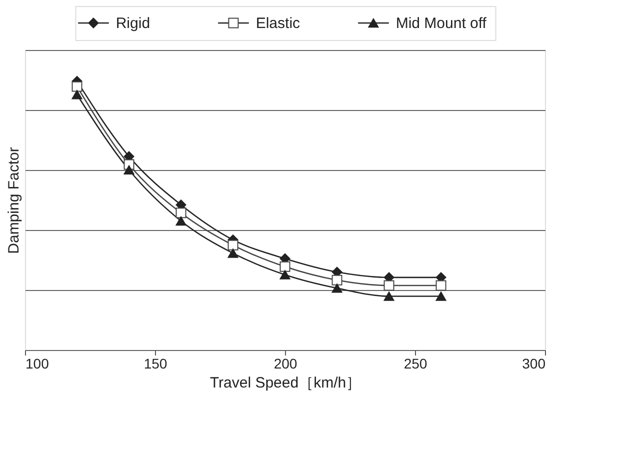 The height and width of the screenshot is (460, 621). I want to click on x-tick-label: 150, so click(156, 364).